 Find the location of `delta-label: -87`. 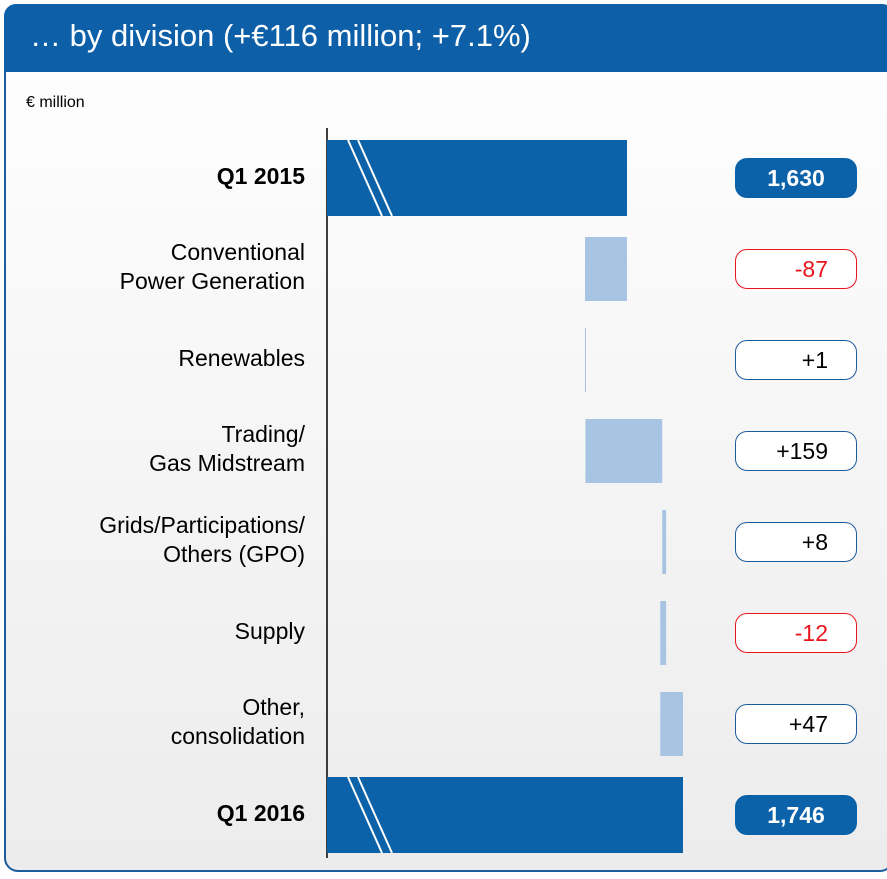

delta-label: -87 is located at coordinates (796, 269).